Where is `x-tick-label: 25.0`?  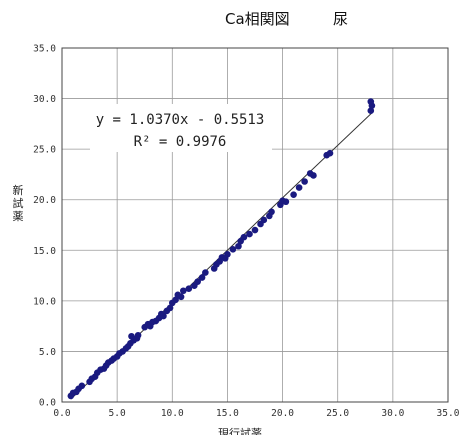
x-tick-label: 25.0 is located at coordinates (337, 413).